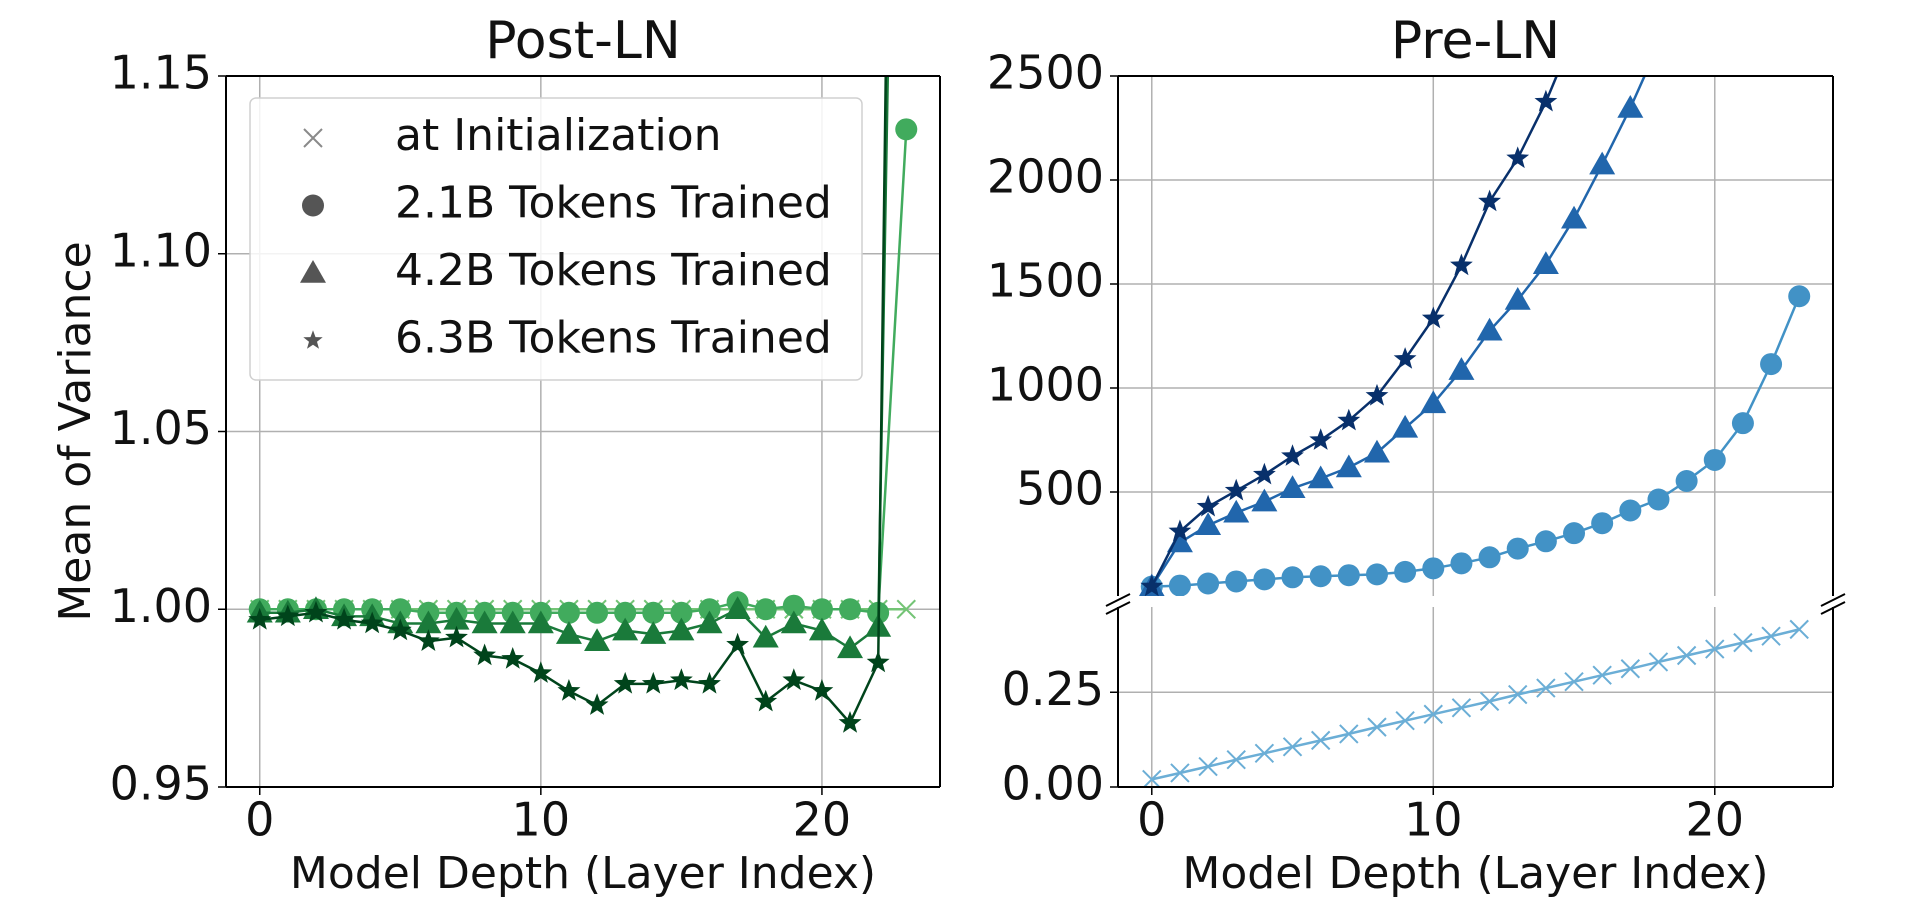  Describe the element at coordinates (75, 431) in the screenshot. I see `y-axis-label: Mean of Variance` at that location.